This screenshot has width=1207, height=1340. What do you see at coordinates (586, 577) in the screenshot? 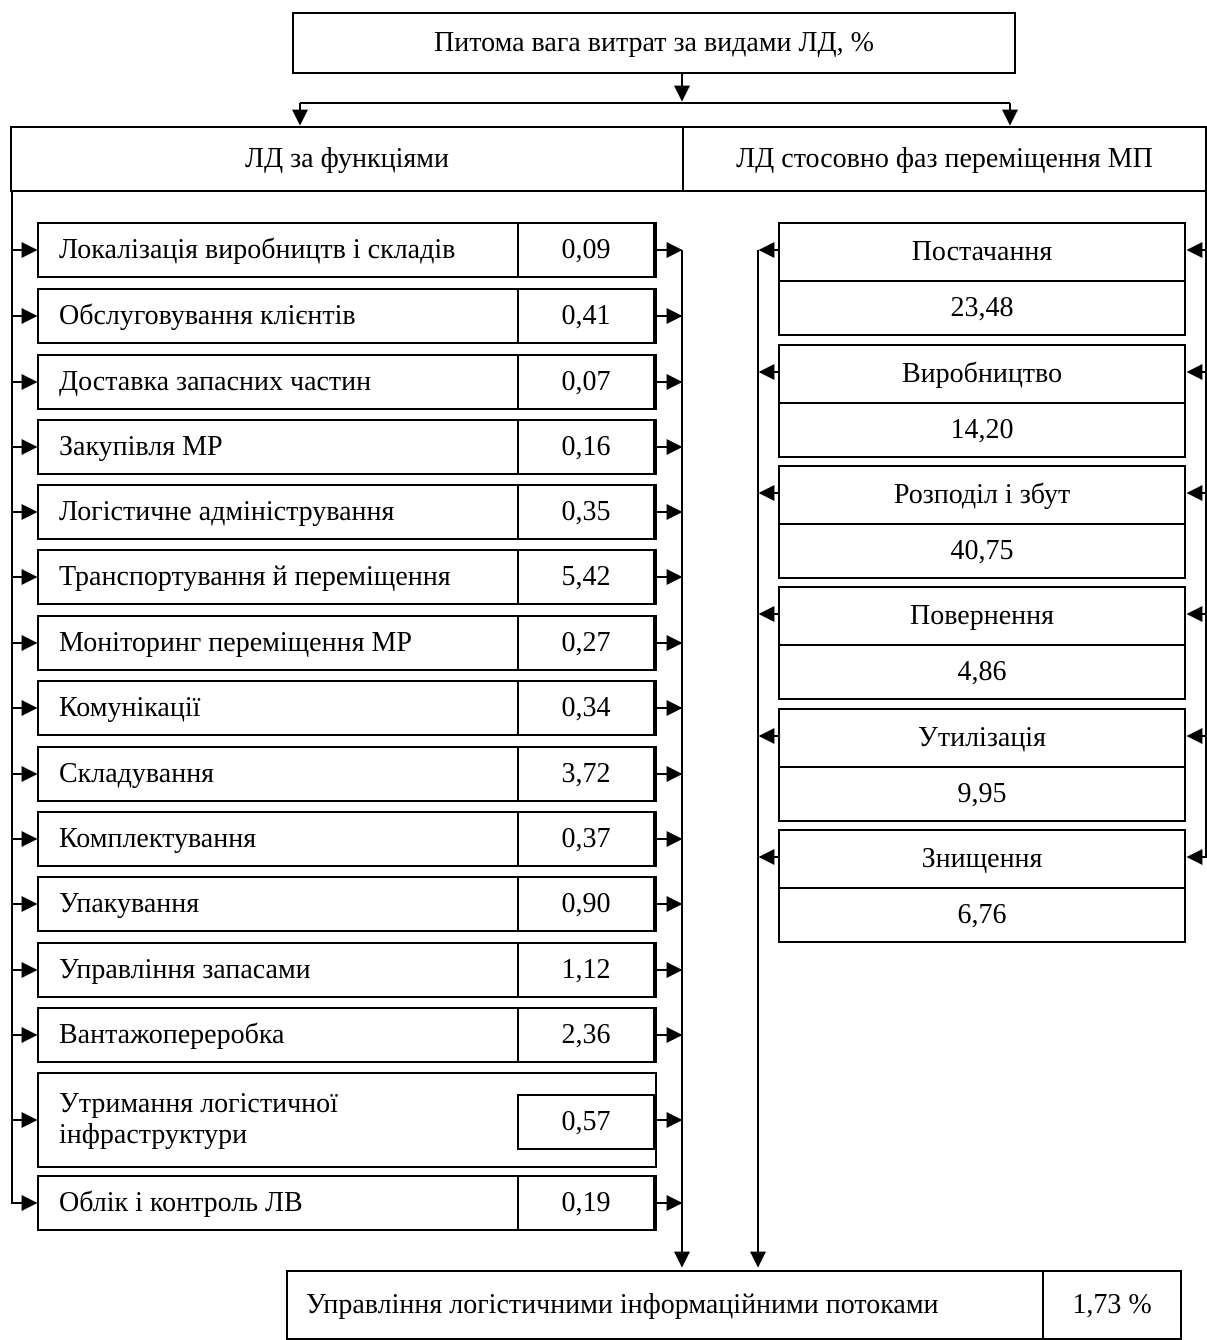
I see `function-value: 5,42` at bounding box center [586, 577].